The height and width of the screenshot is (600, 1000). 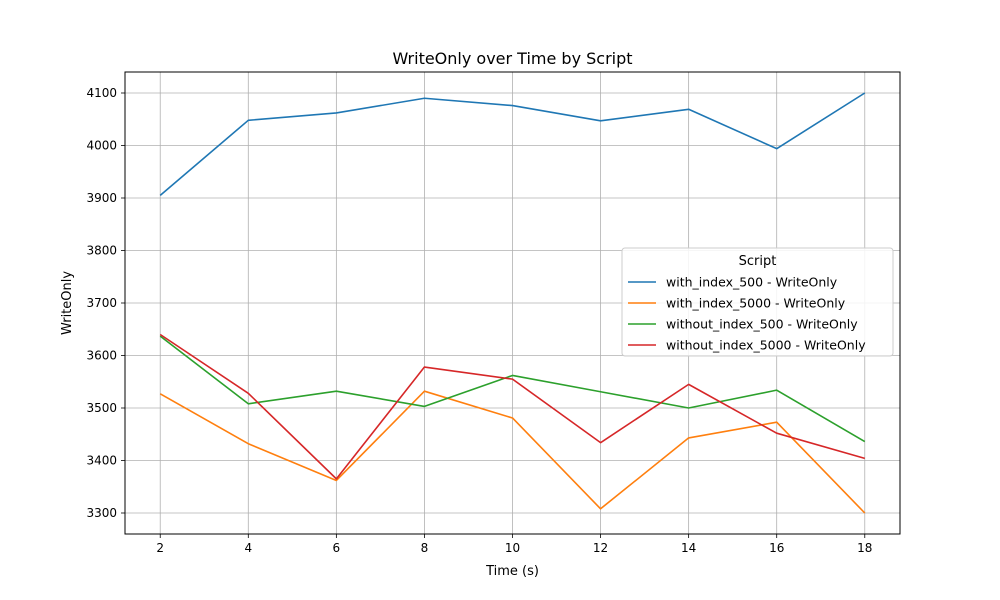 What do you see at coordinates (762, 324) in the screenshot?
I see `legend-label: without_index_500 - WriteOnly` at bounding box center [762, 324].